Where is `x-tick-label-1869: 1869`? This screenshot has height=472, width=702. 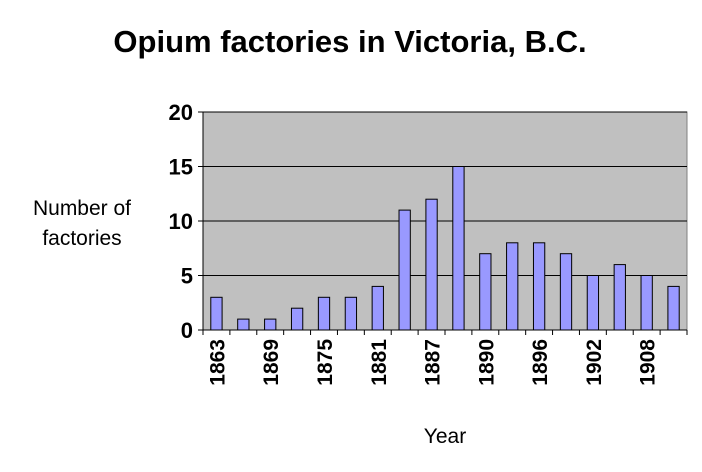
x-tick-label-1869: 1869 is located at coordinates (271, 362).